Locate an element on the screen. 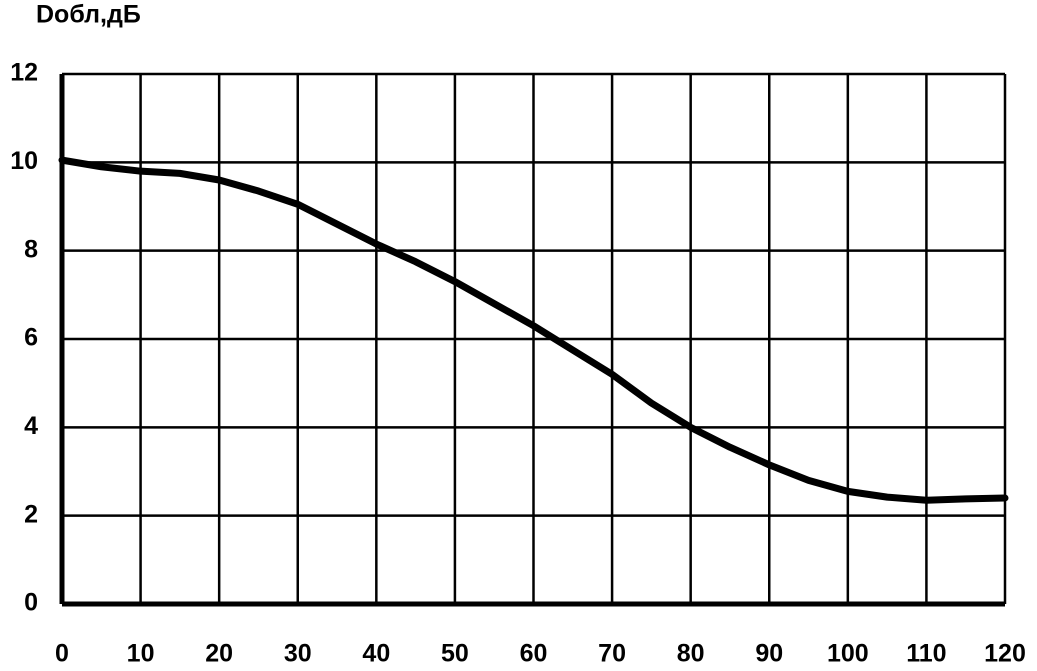 This screenshot has height=671, width=1037. x-tick-label: 100 is located at coordinates (848, 654).